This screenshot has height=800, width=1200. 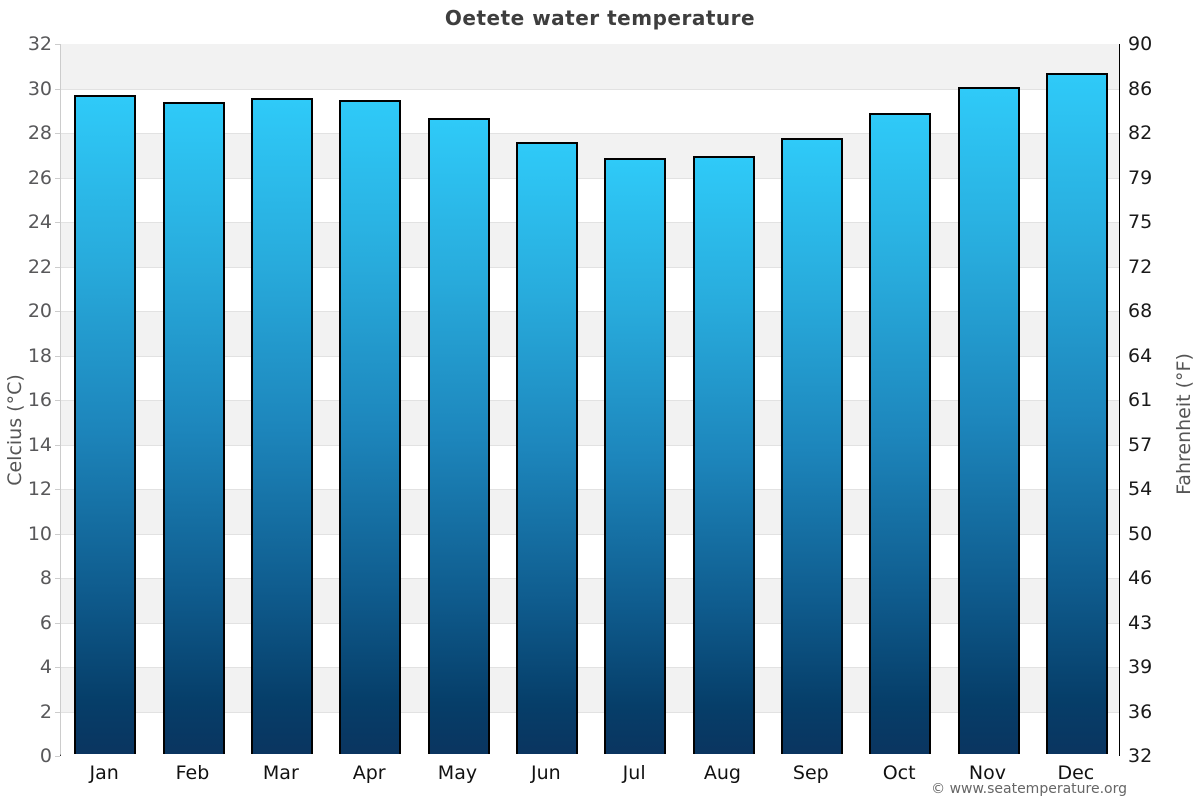 What do you see at coordinates (39, 133) in the screenshot?
I see `y-tick-celsius-28: 28` at bounding box center [39, 133].